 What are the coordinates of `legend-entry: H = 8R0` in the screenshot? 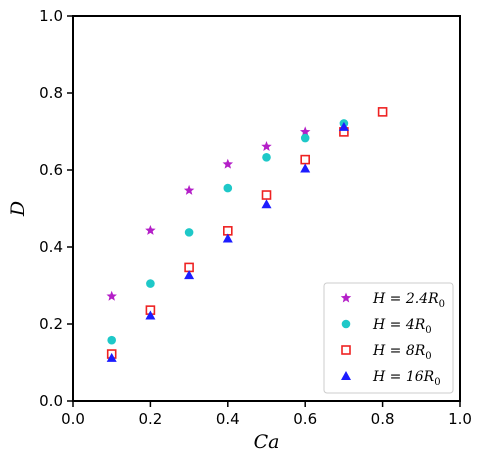 It's located at (402, 352).